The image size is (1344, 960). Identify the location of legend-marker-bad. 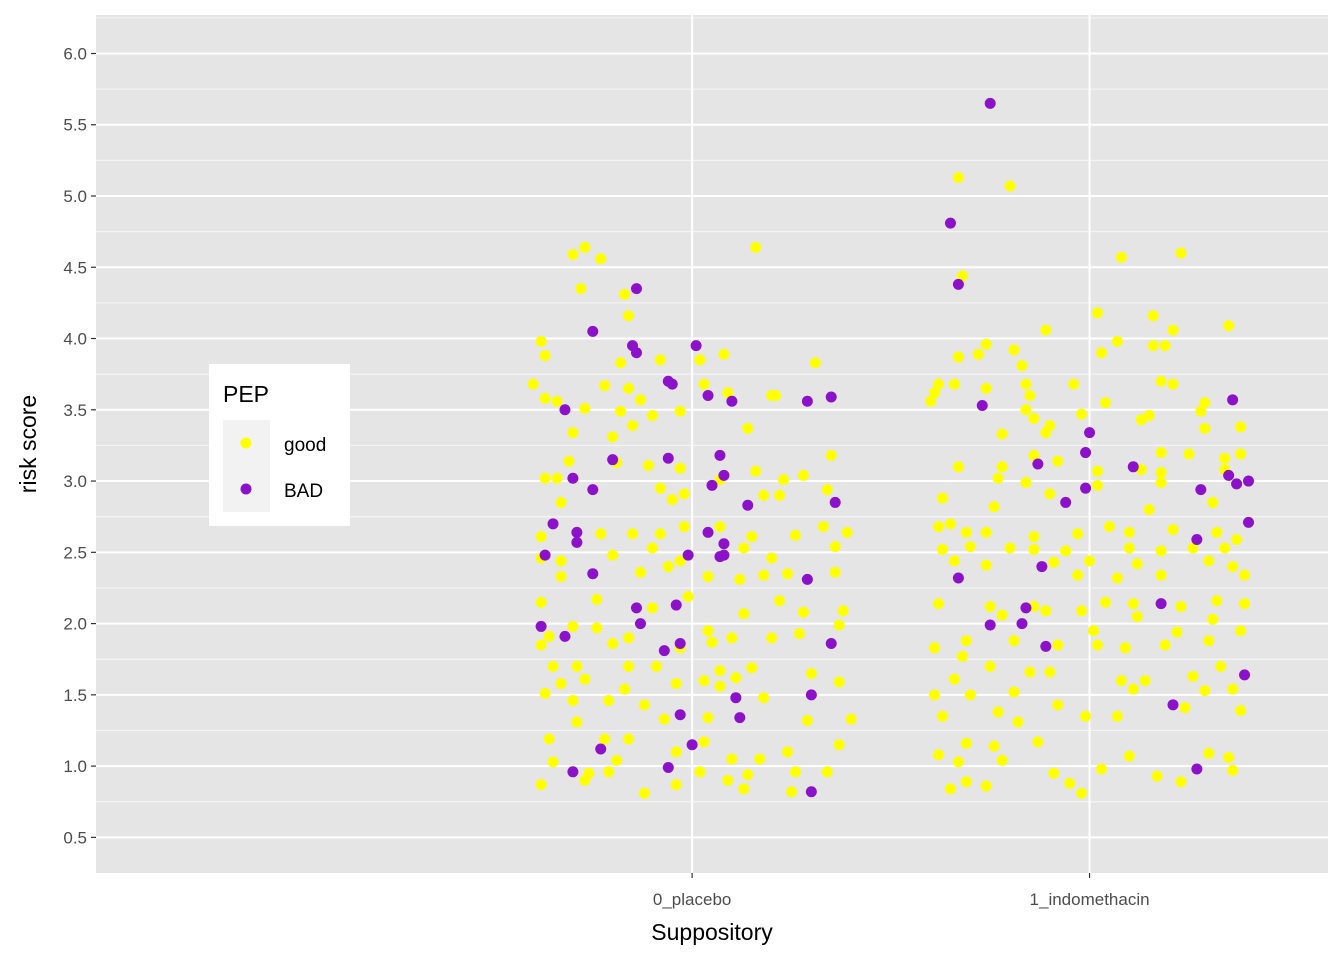
(246, 489).